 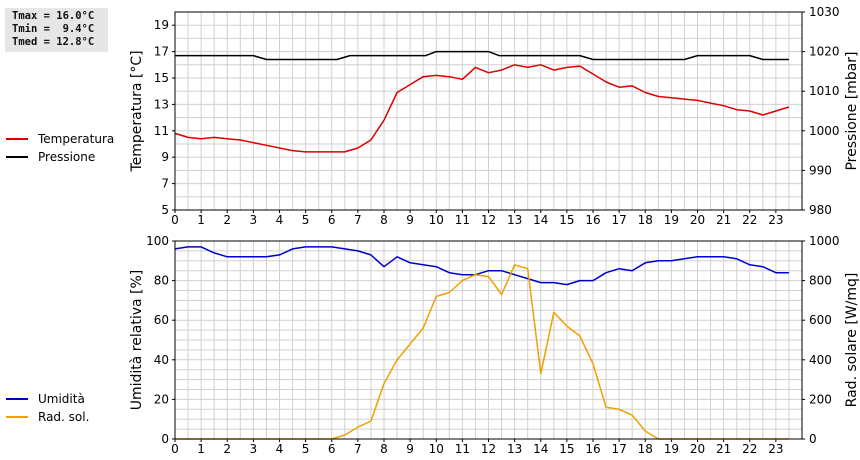 What do you see at coordinates (175, 220) in the screenshot?
I see `top-x-tick-label: 0` at bounding box center [175, 220].